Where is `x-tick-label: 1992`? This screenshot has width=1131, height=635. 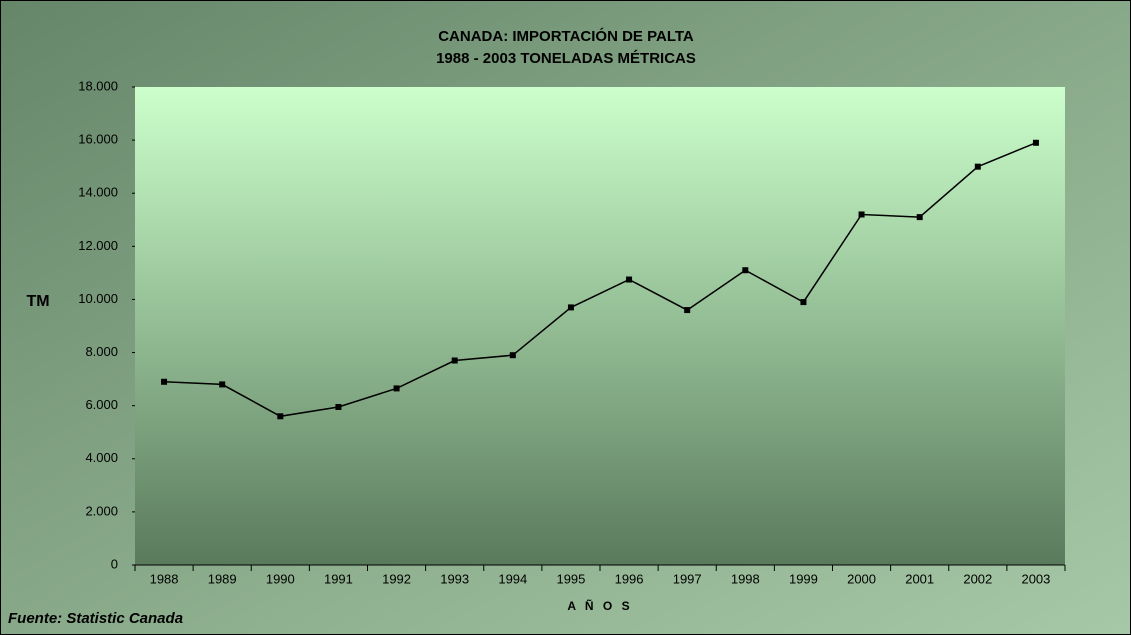 x-tick-label: 1992 is located at coordinates (396, 578).